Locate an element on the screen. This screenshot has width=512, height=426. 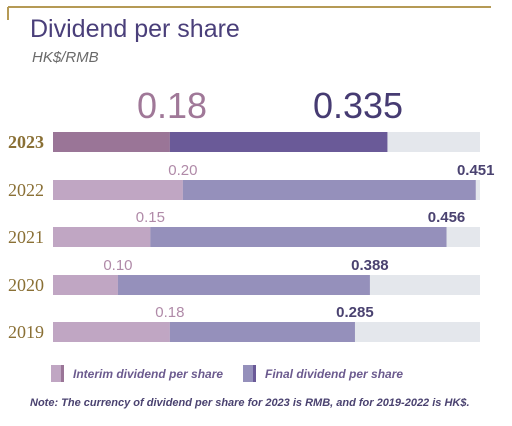
final-value-label-2020: 0.388 is located at coordinates (370, 265).